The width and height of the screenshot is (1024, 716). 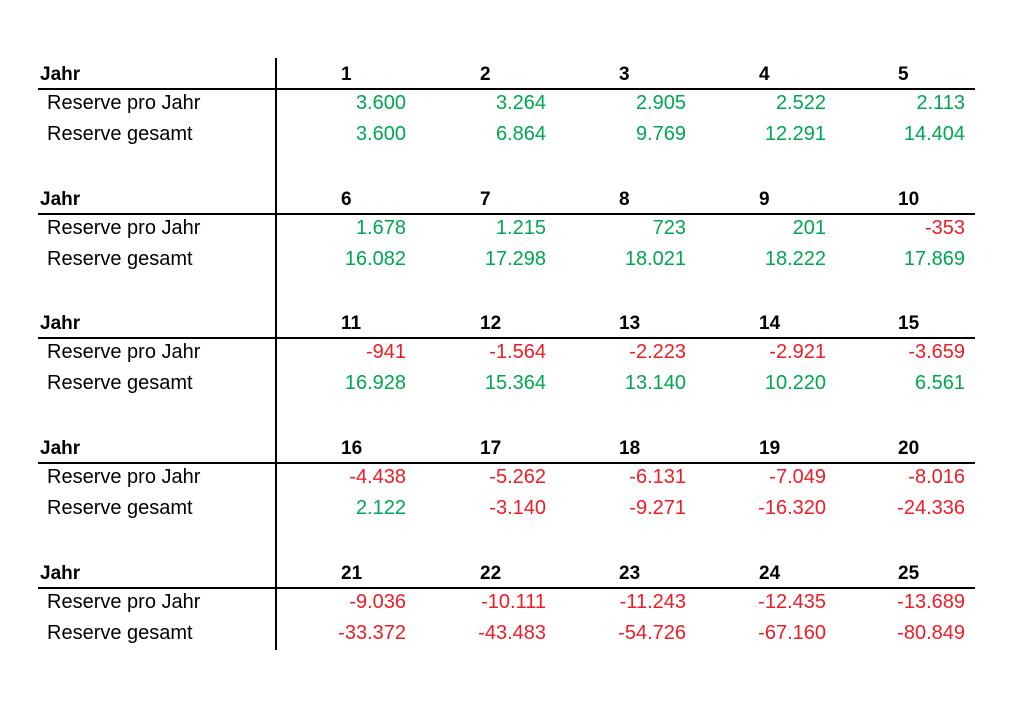 I want to click on year-number: 9, so click(x=764, y=199).